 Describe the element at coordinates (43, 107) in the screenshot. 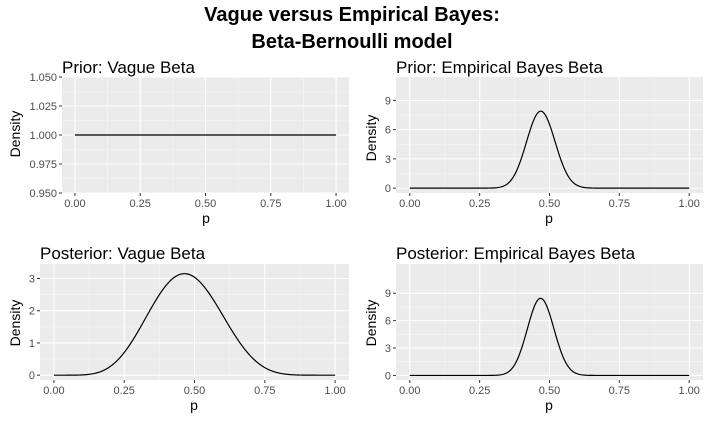

I see `y-tick-label: 1.025` at that location.